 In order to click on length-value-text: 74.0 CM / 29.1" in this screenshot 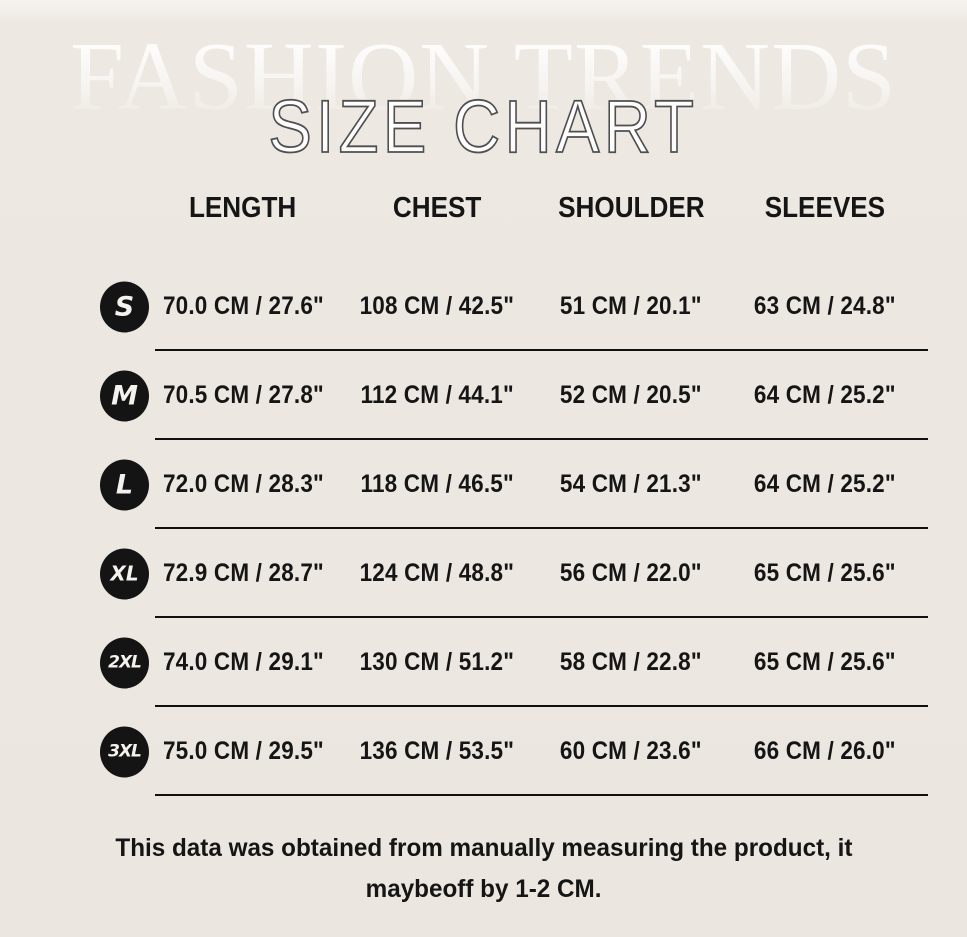, I will do `click(243, 662)`.